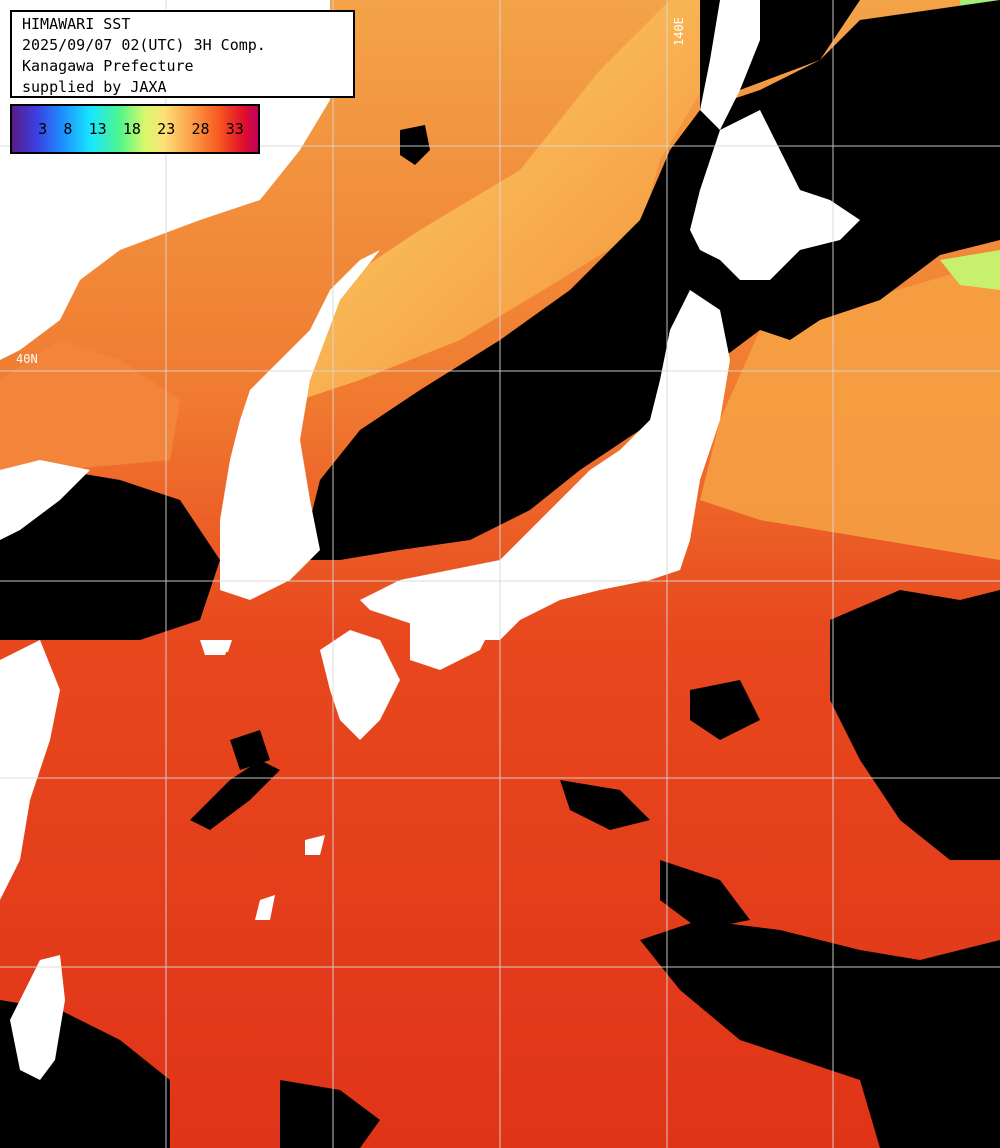 The image size is (1000, 1148). Describe the element at coordinates (166, 129) in the screenshot. I see `legend-tick: 23` at that location.